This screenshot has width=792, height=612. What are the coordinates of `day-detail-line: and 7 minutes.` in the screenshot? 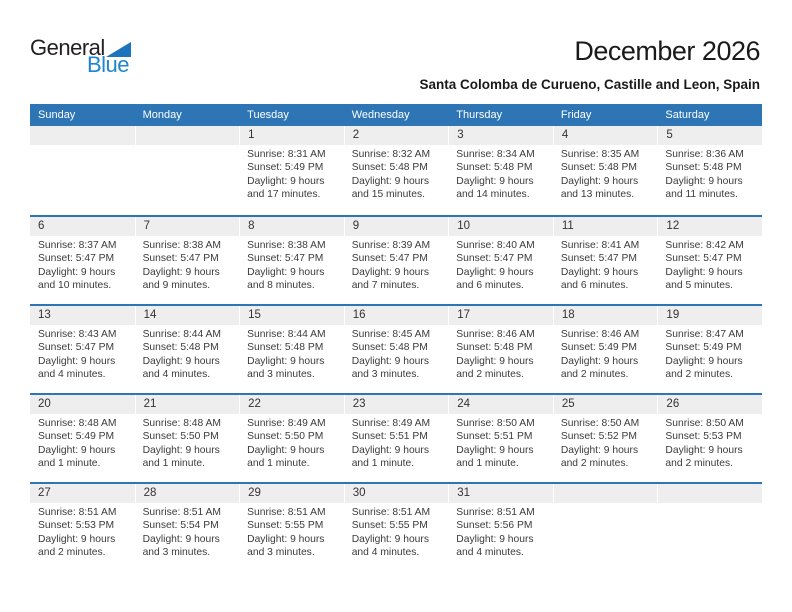 It's located at (385, 286).